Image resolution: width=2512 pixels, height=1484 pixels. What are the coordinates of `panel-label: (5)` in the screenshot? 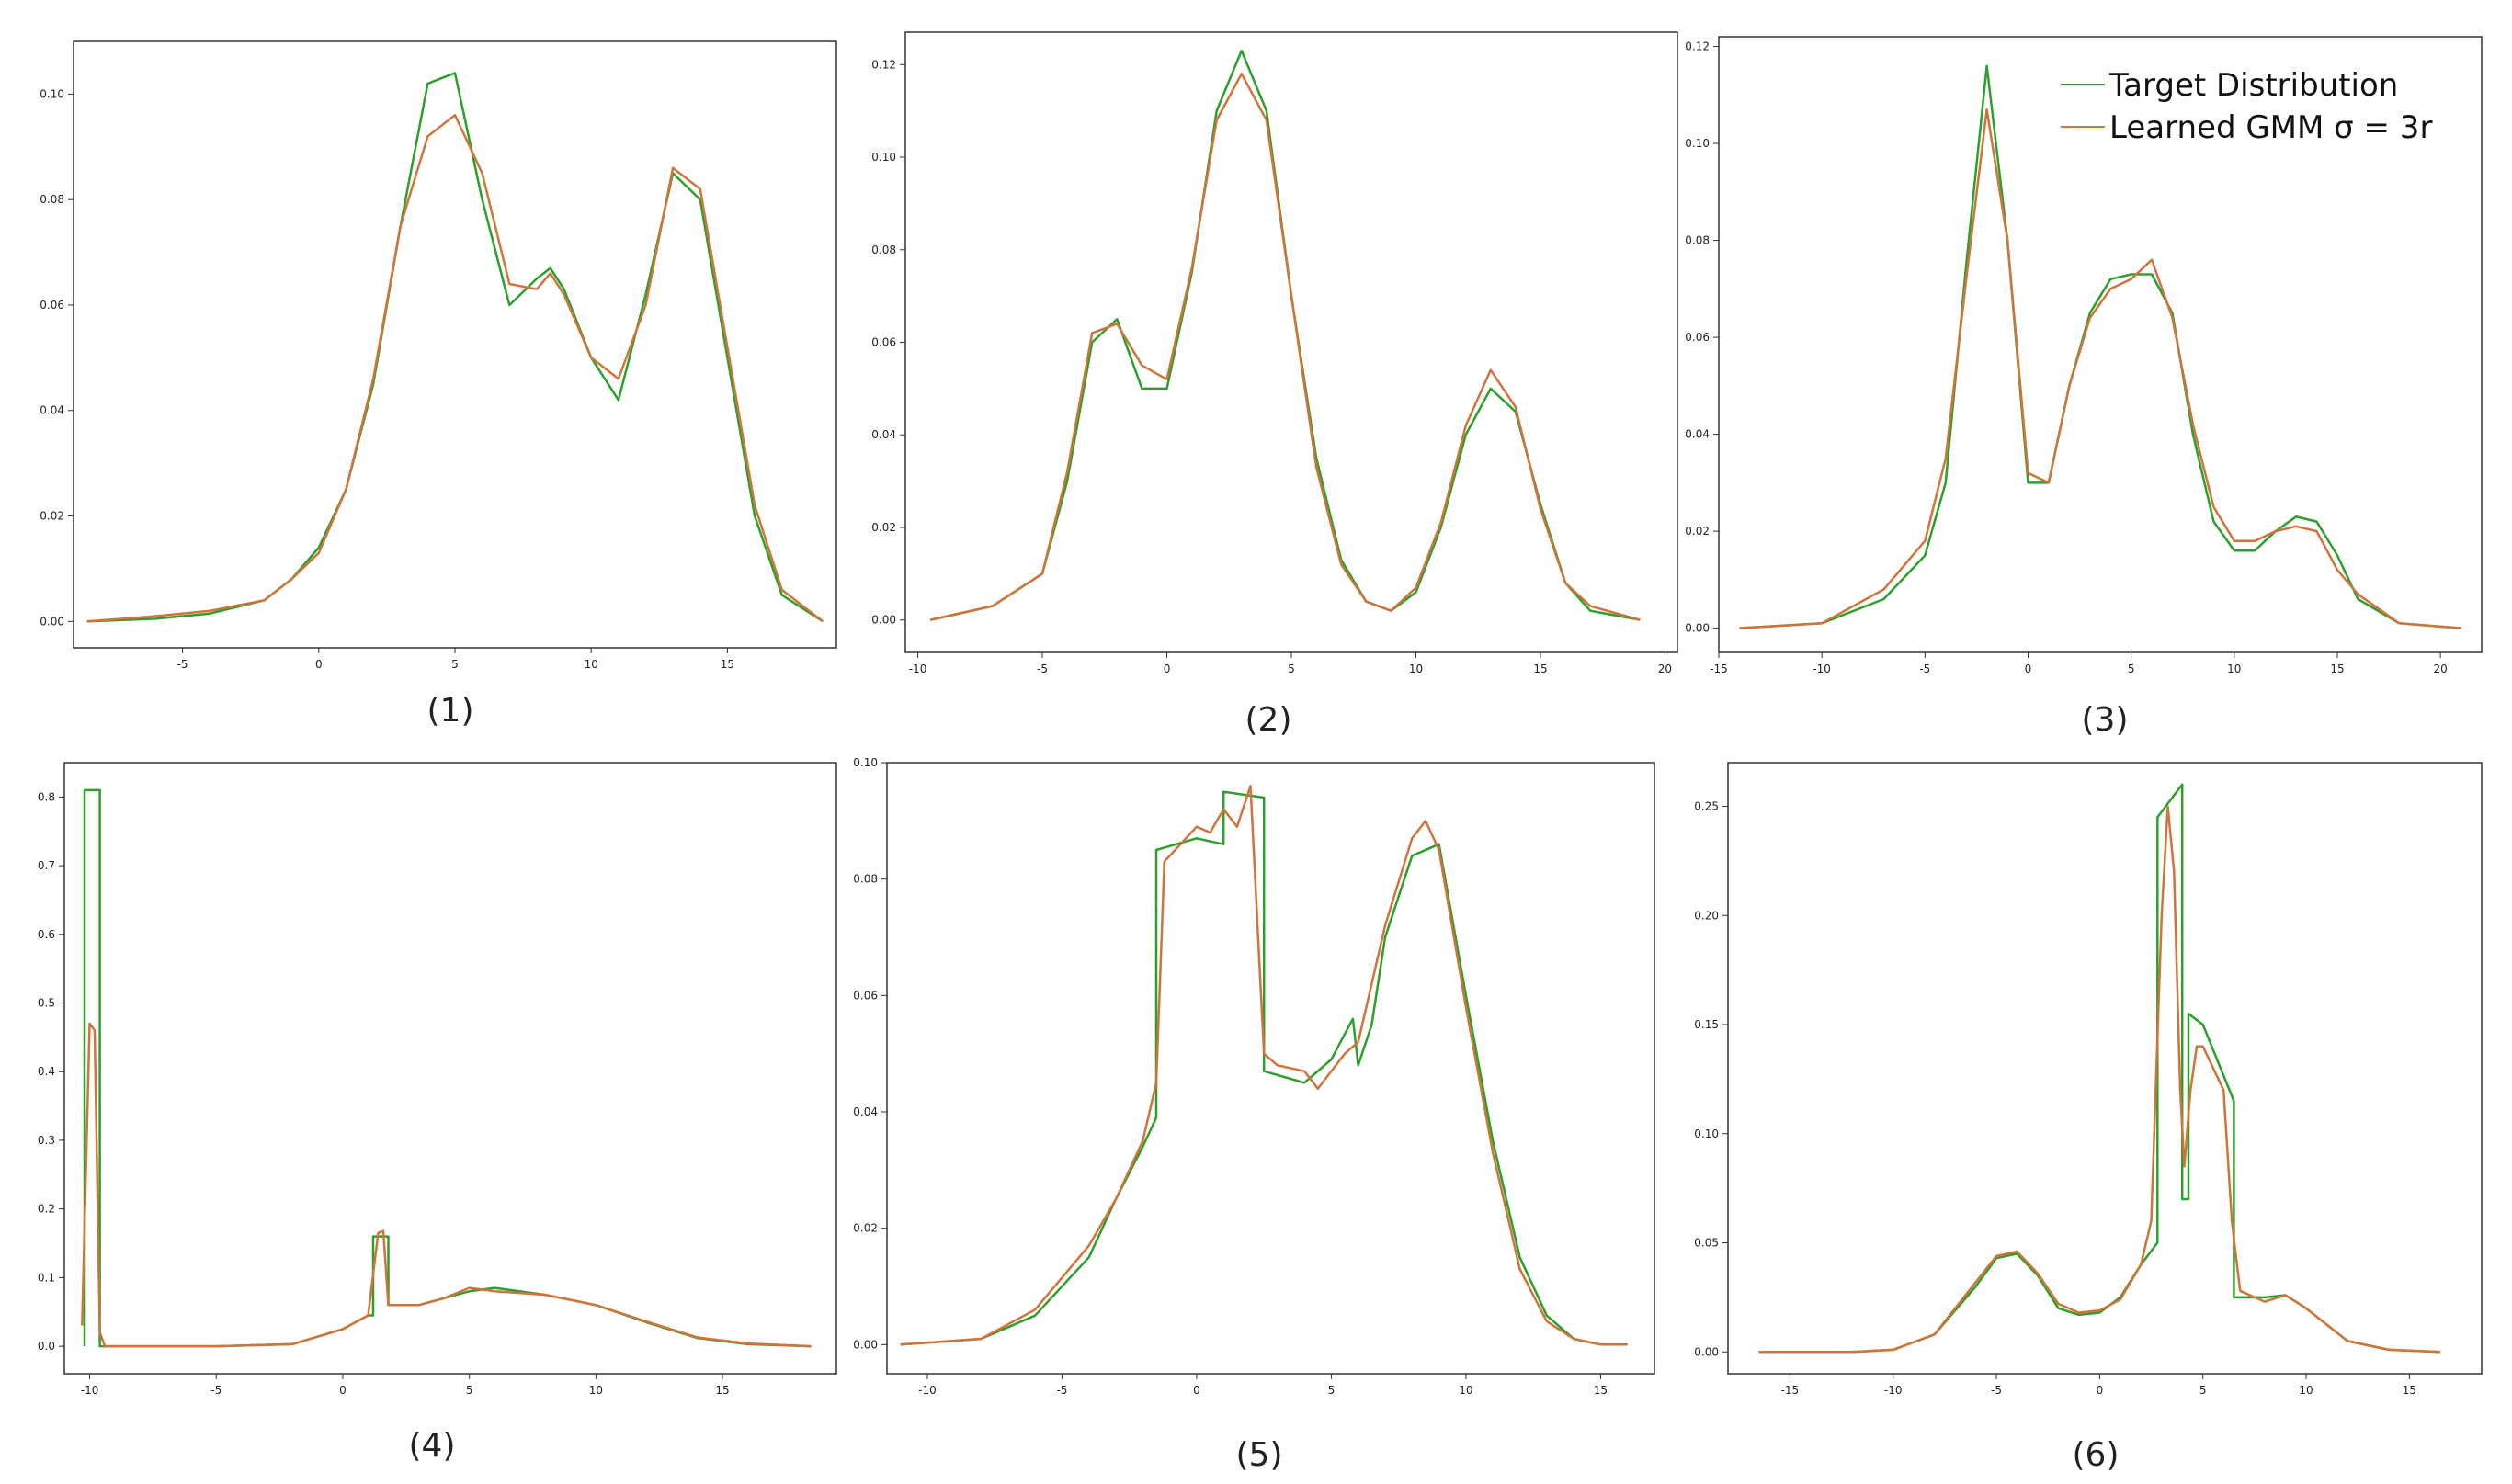 It's located at (1259, 1455).